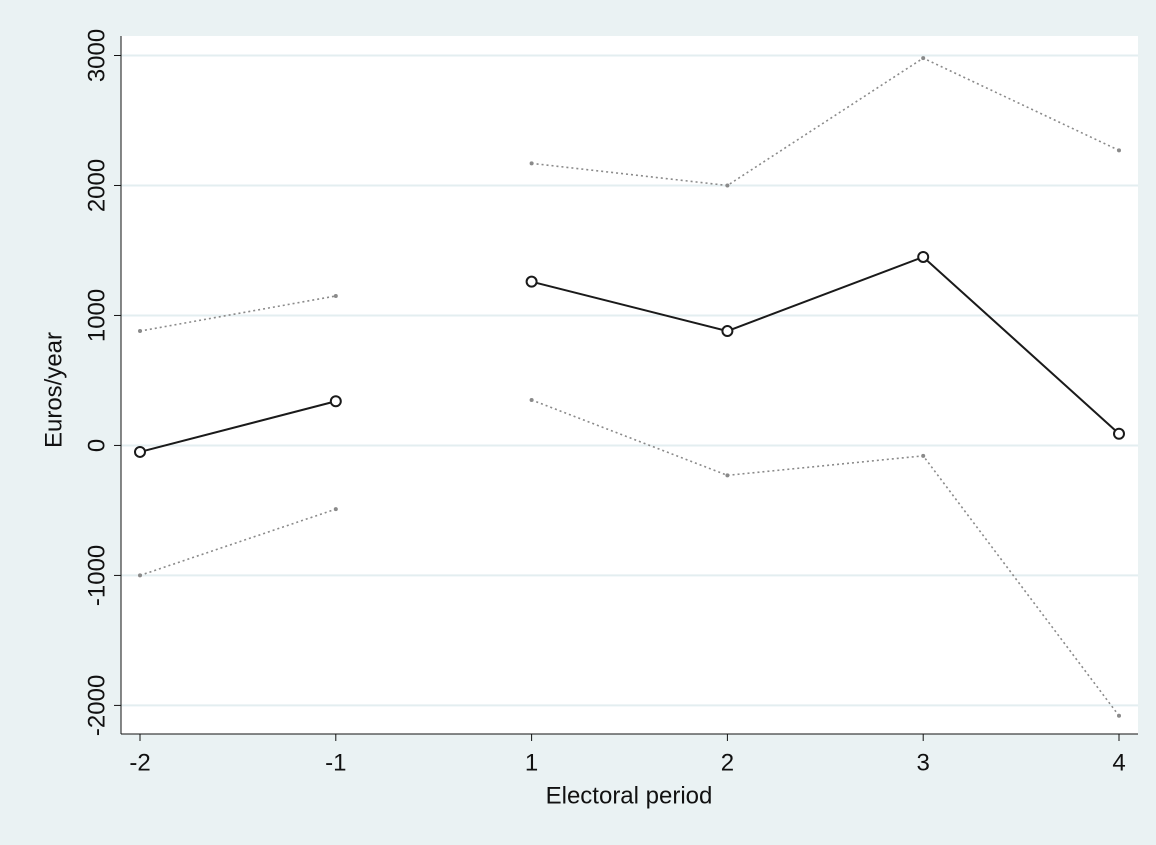 This screenshot has height=845, width=1156. Describe the element at coordinates (96, 445) in the screenshot. I see `y-tick-label: 0` at that location.